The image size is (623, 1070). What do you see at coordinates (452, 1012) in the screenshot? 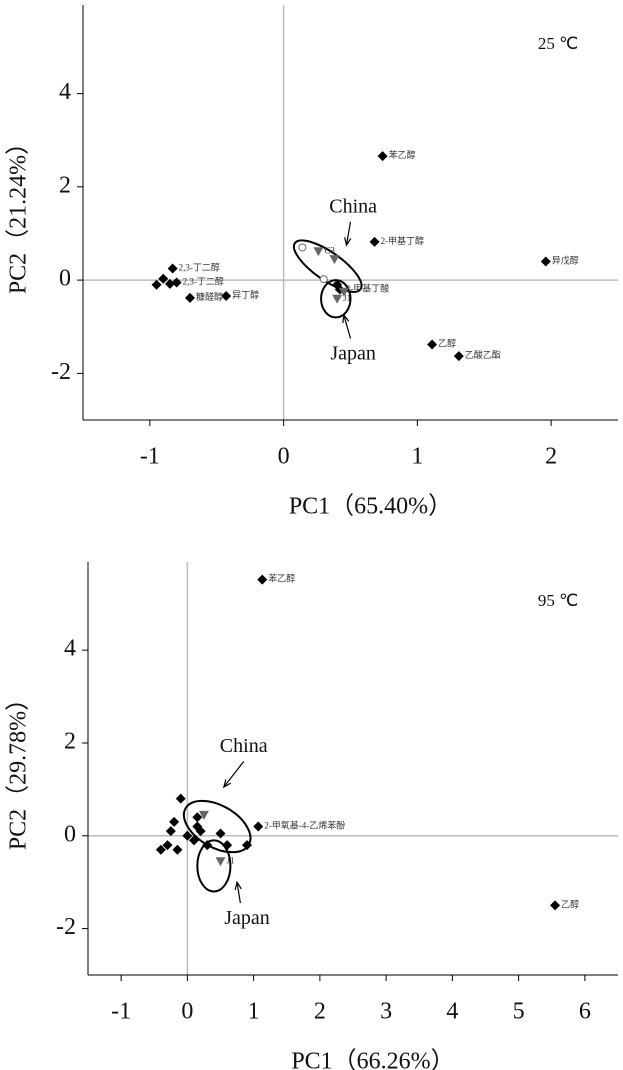
I see `x-tick-label: 4` at bounding box center [452, 1012].